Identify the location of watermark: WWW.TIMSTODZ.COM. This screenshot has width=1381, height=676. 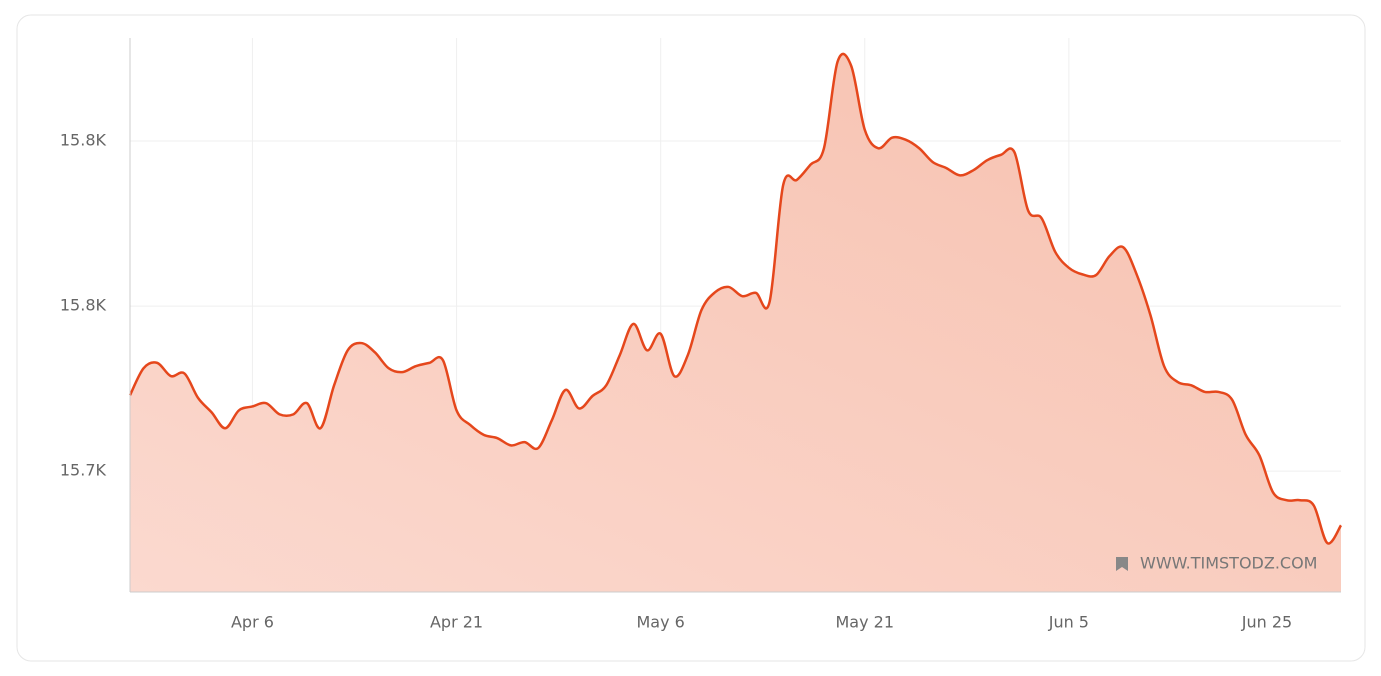
(1216, 563).